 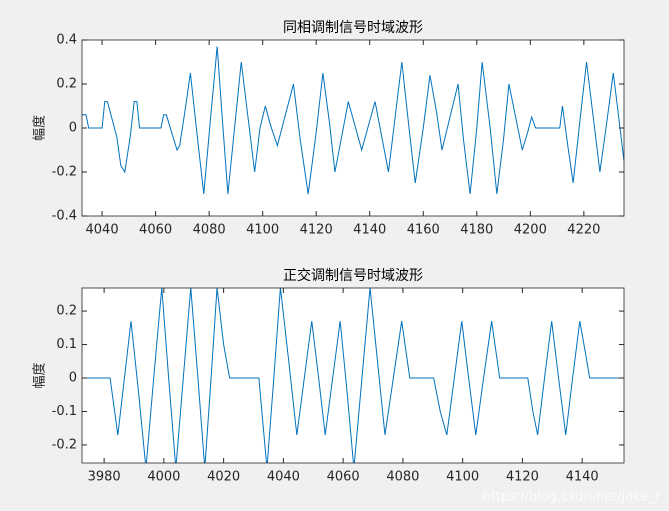 I want to click on y-tick-label: 0.1, so click(x=66, y=344).